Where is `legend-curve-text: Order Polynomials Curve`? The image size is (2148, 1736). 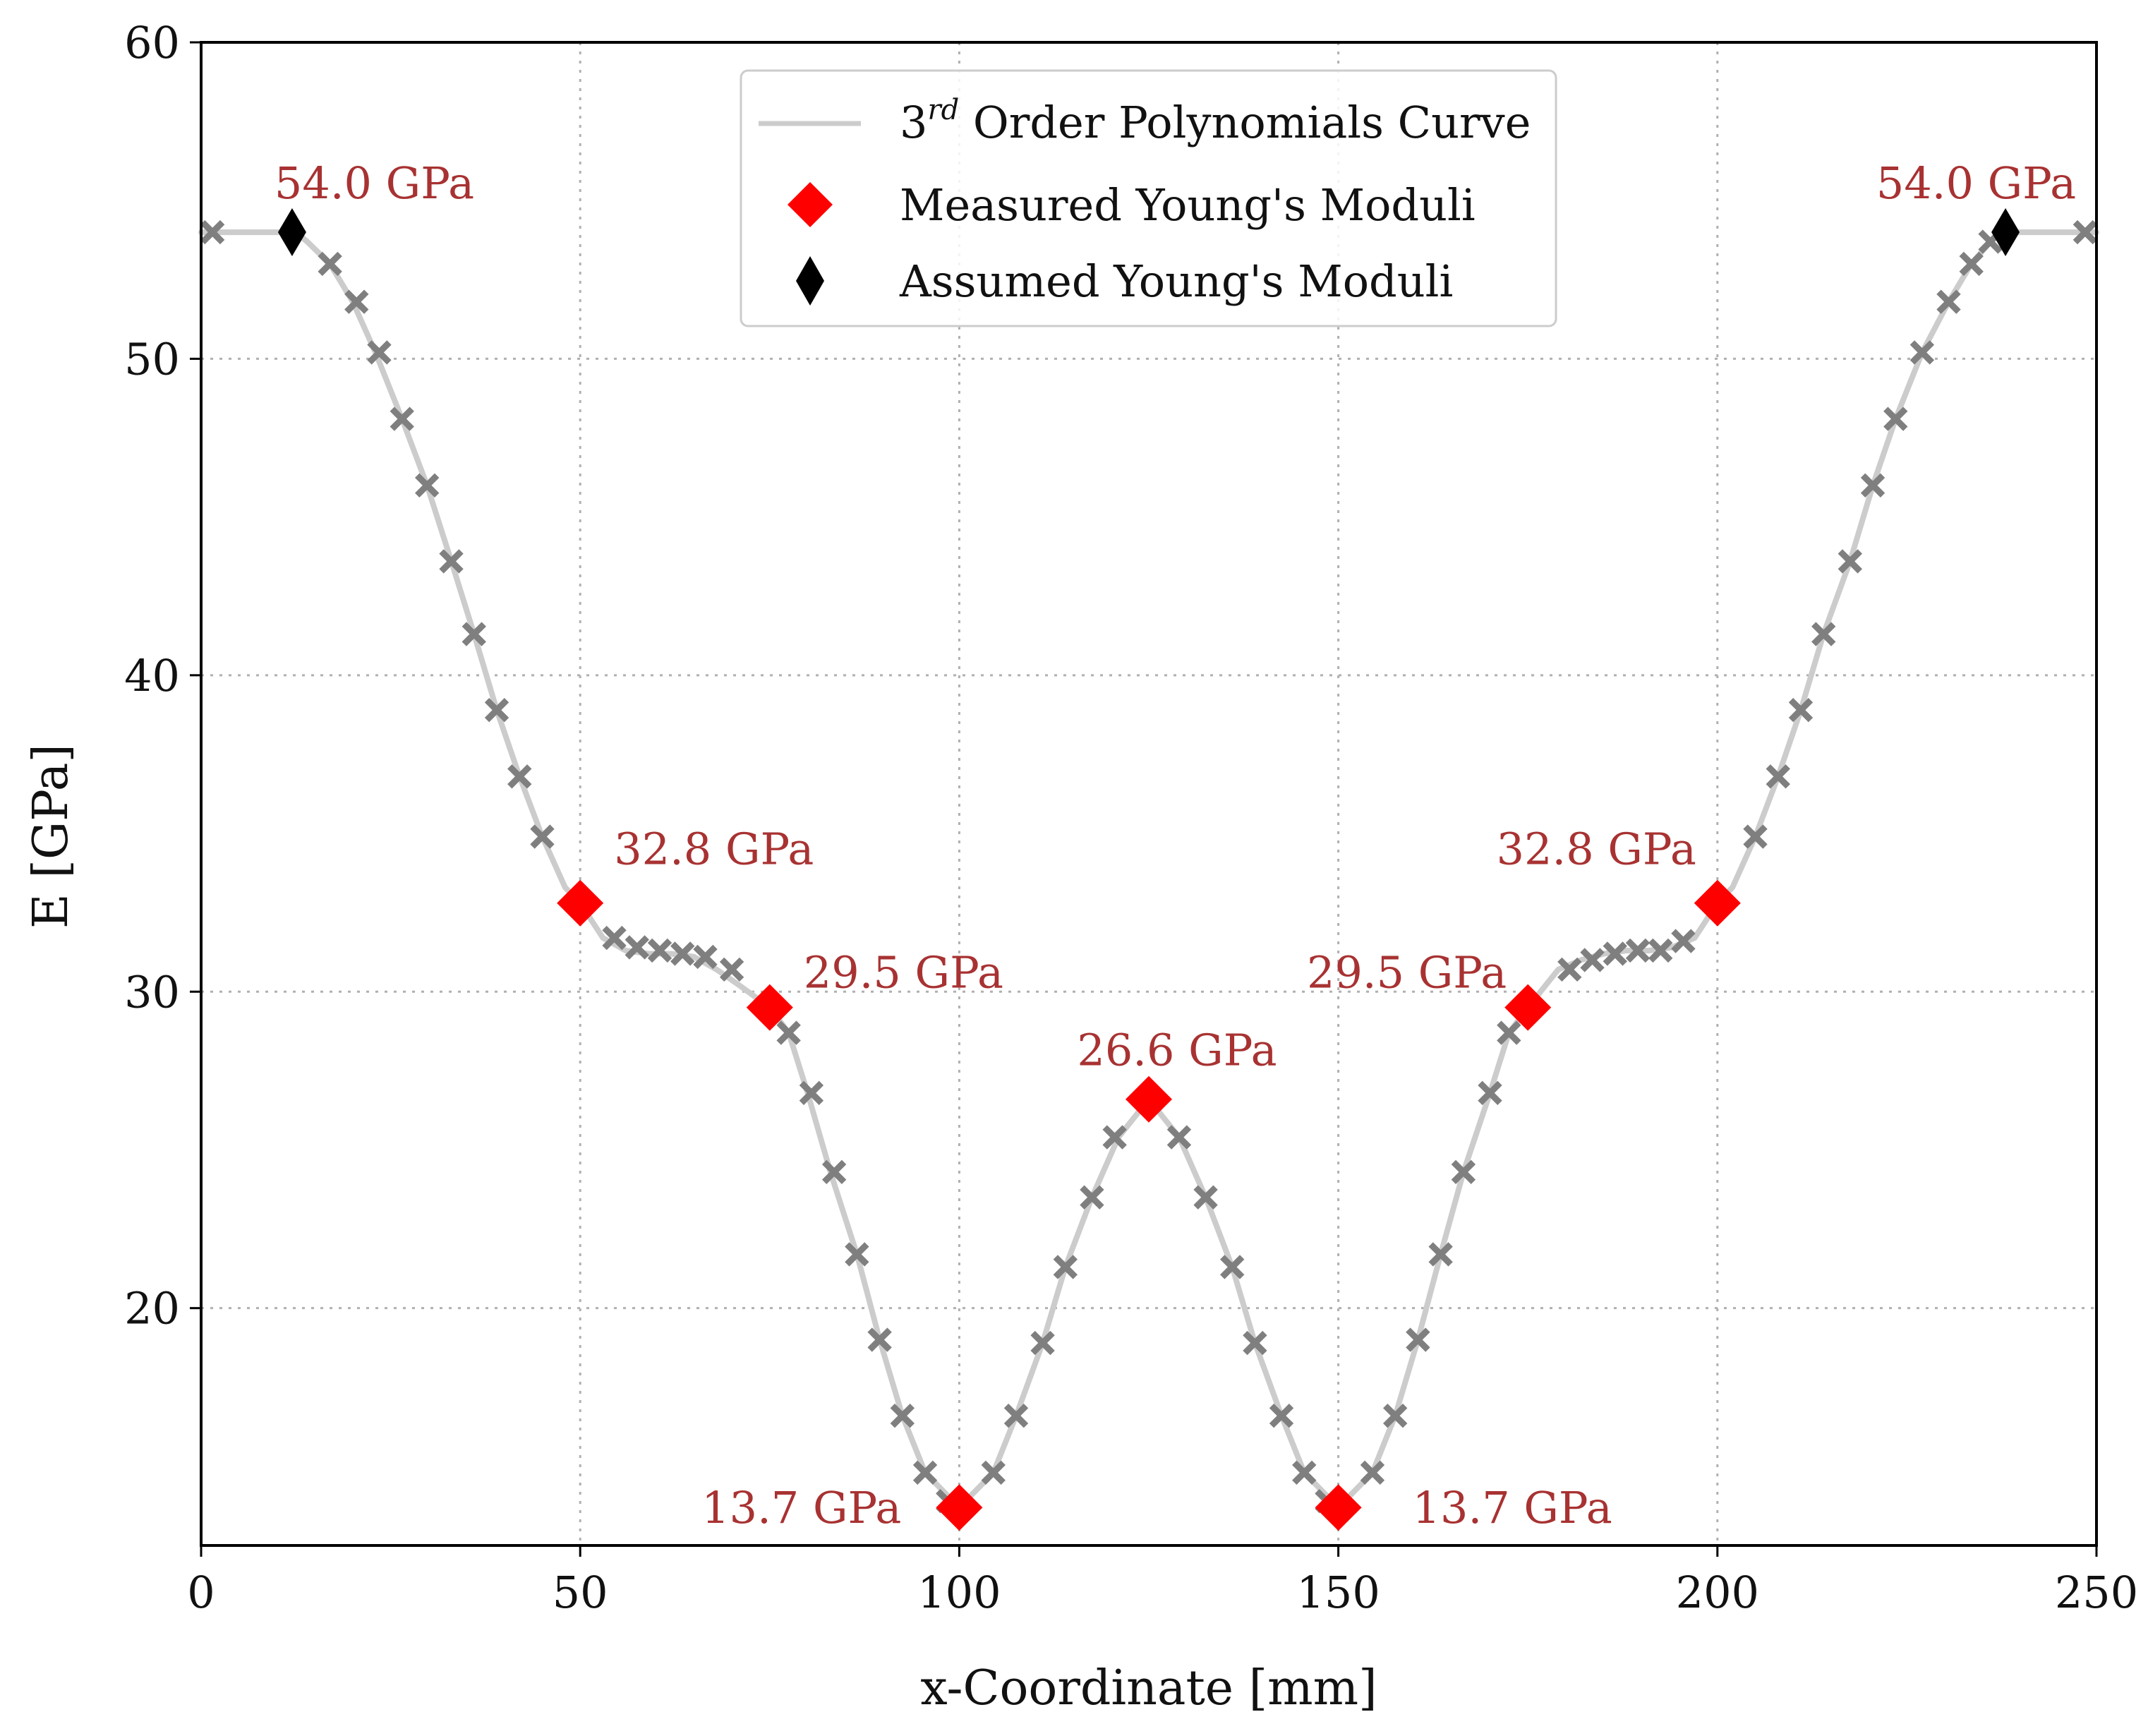 legend-curve-text: Order Polynomials Curve is located at coordinates (1245, 122).